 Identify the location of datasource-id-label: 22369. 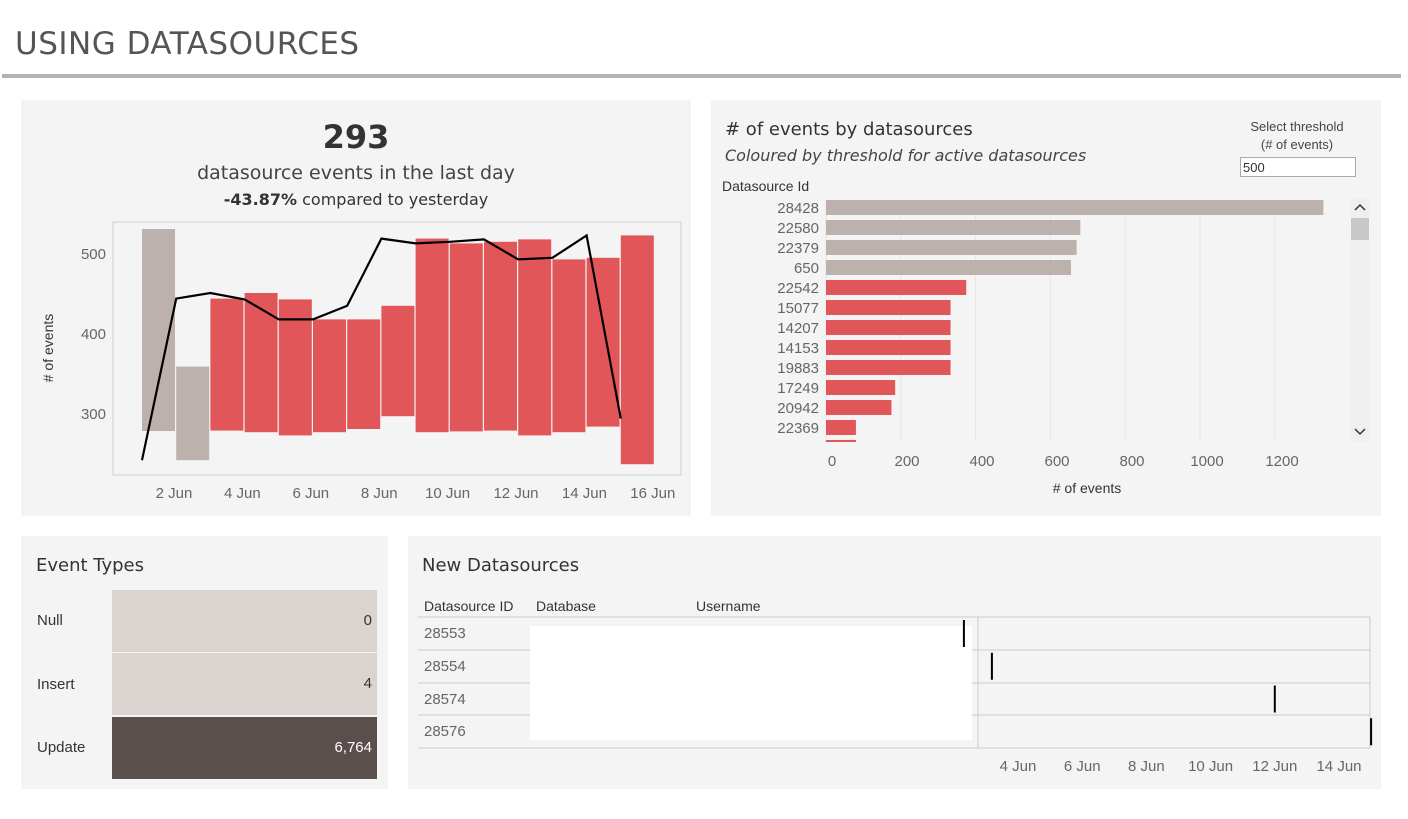
(798, 428).